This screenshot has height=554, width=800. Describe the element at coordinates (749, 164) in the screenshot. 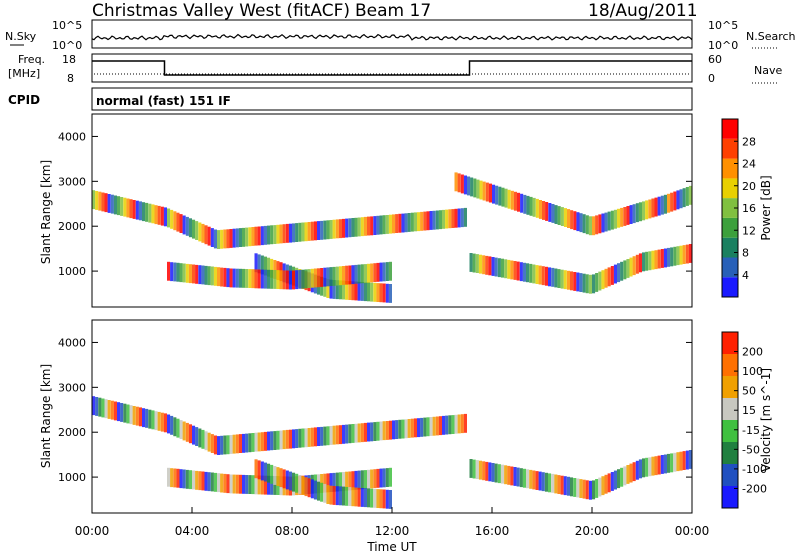

I see `power-cbar-tick-label: 24` at that location.